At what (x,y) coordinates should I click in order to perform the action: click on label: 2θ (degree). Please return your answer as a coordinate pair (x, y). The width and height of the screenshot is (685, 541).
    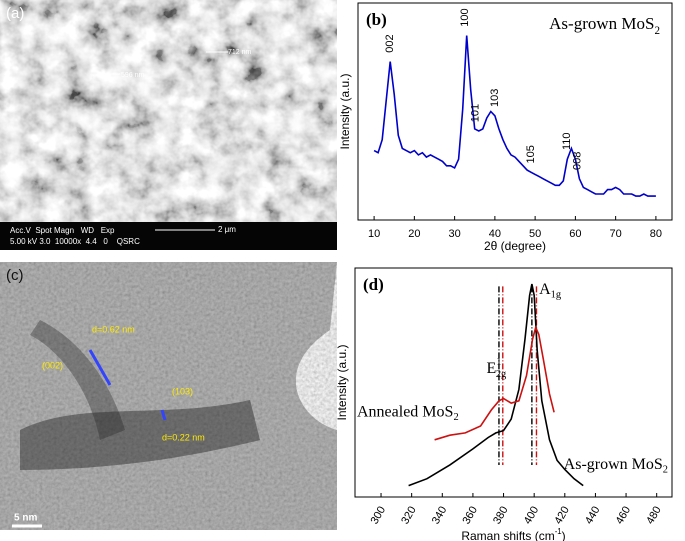
    Looking at the image, I should click on (515, 246).